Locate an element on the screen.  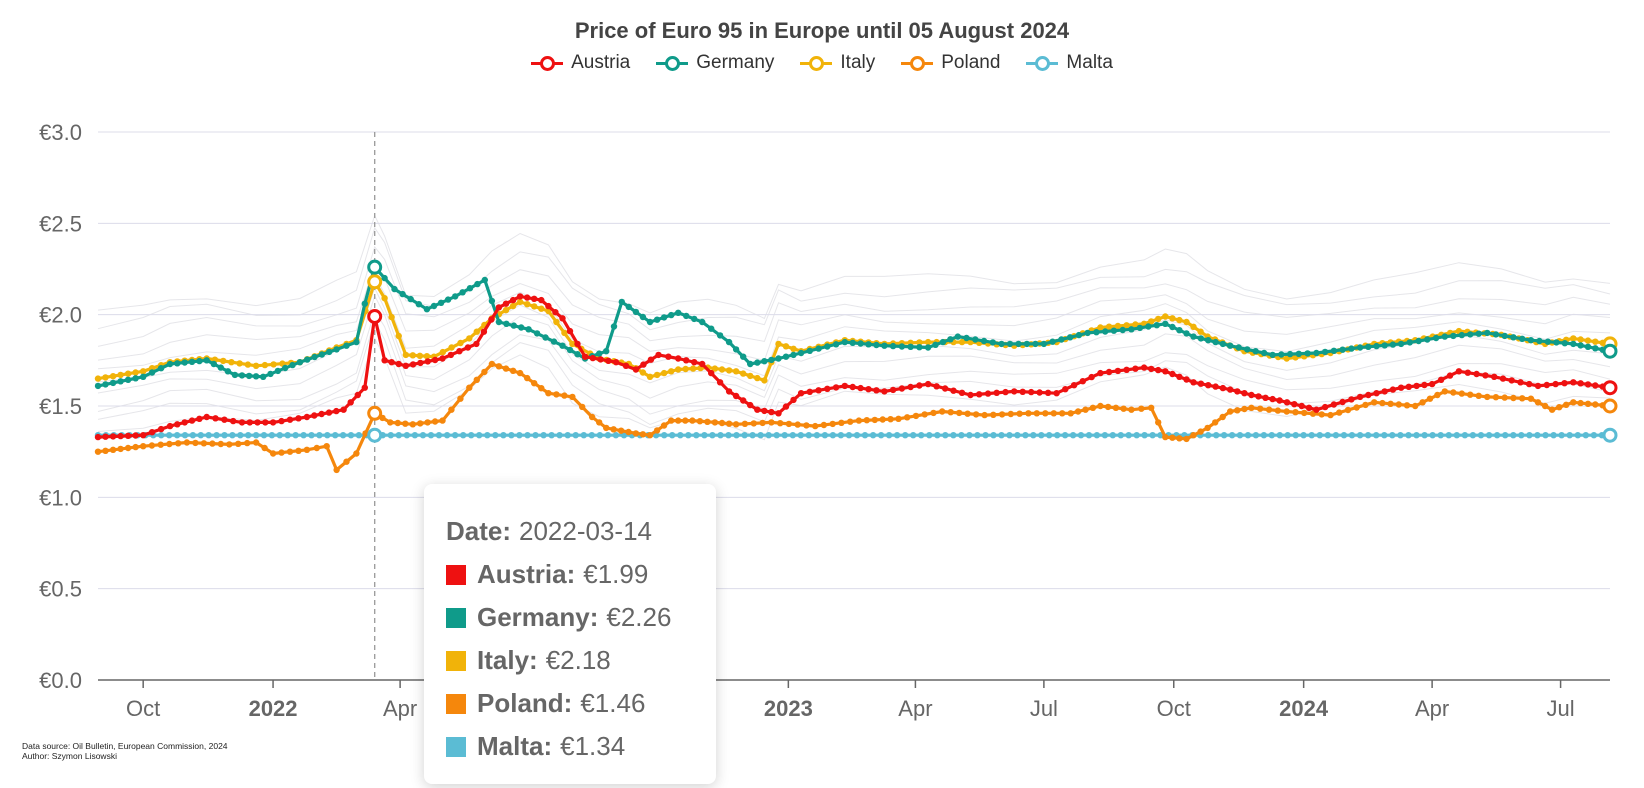
y-tick-label: €2.0 is located at coordinates (60, 315).